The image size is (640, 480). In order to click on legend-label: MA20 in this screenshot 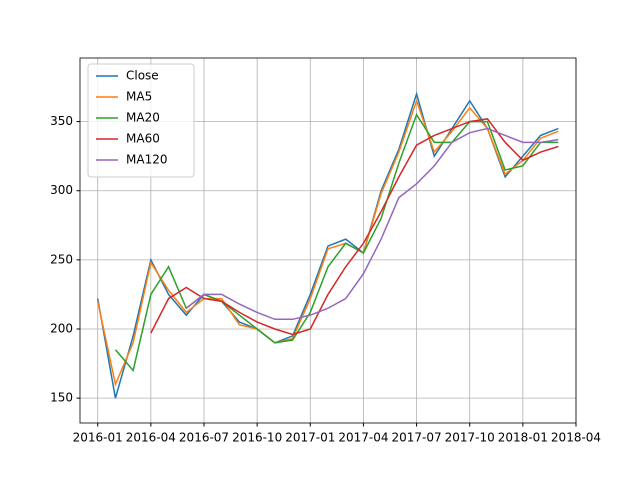, I will do `click(143, 118)`.